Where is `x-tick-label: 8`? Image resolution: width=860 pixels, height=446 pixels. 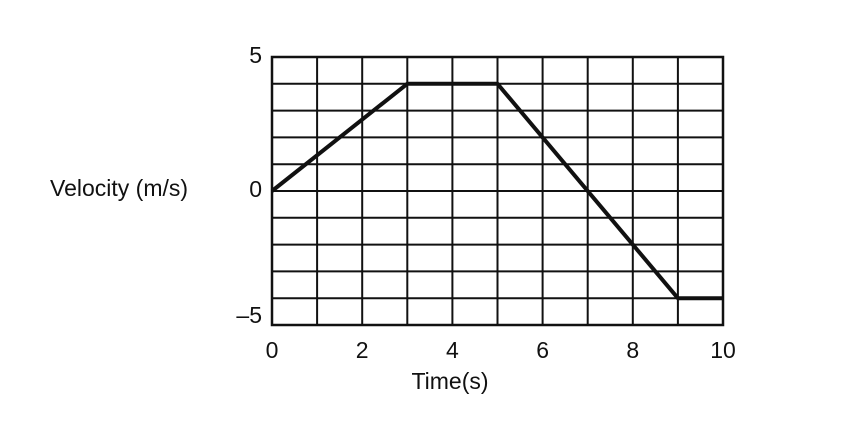 x-tick-label: 8 is located at coordinates (632, 350).